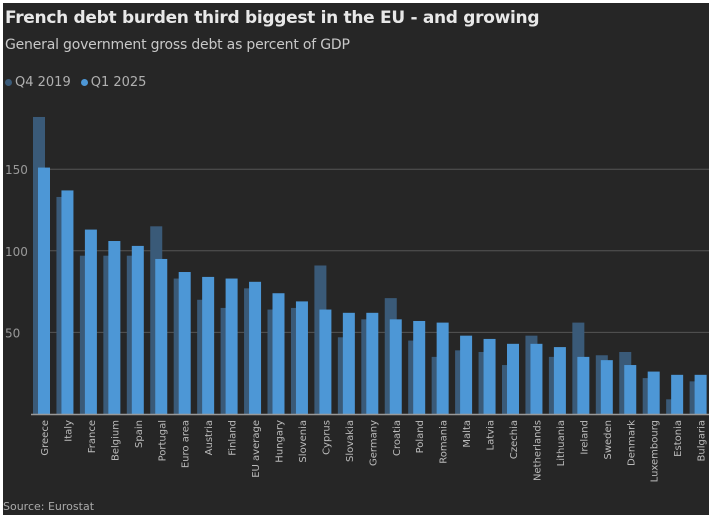 The height and width of the screenshot is (515, 709). I want to click on x-tick-label: Euro area, so click(186, 444).